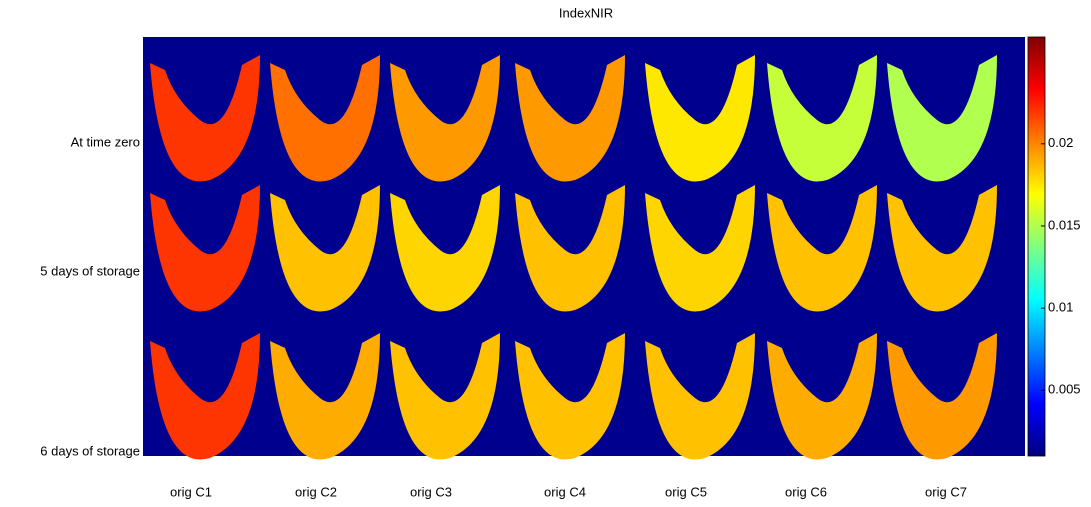  What do you see at coordinates (946, 491) in the screenshot?
I see `column-label: orig C7` at bounding box center [946, 491].